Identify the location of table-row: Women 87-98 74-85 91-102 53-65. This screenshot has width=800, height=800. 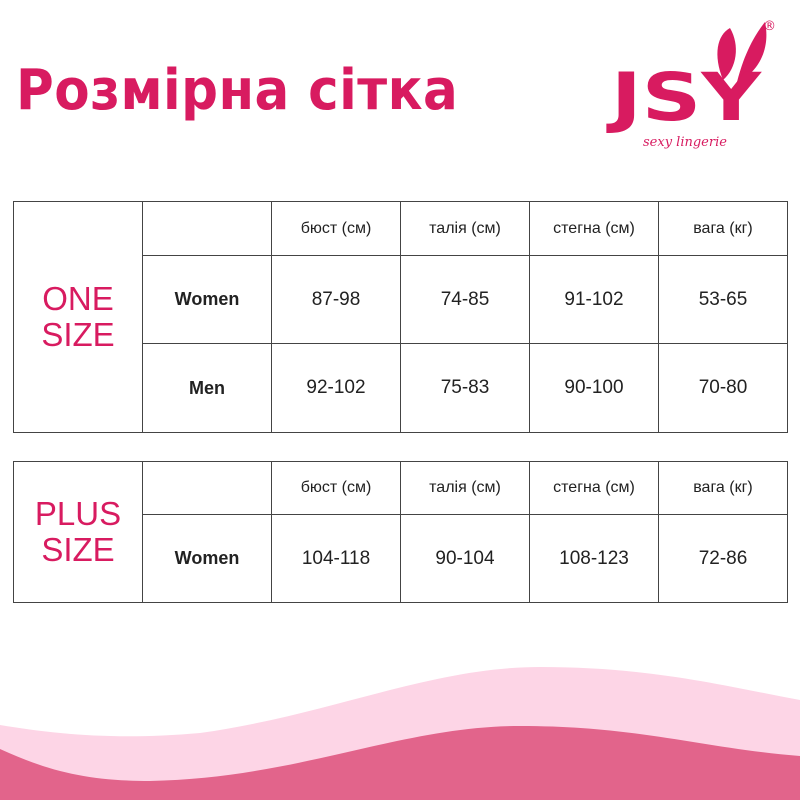
(401, 299).